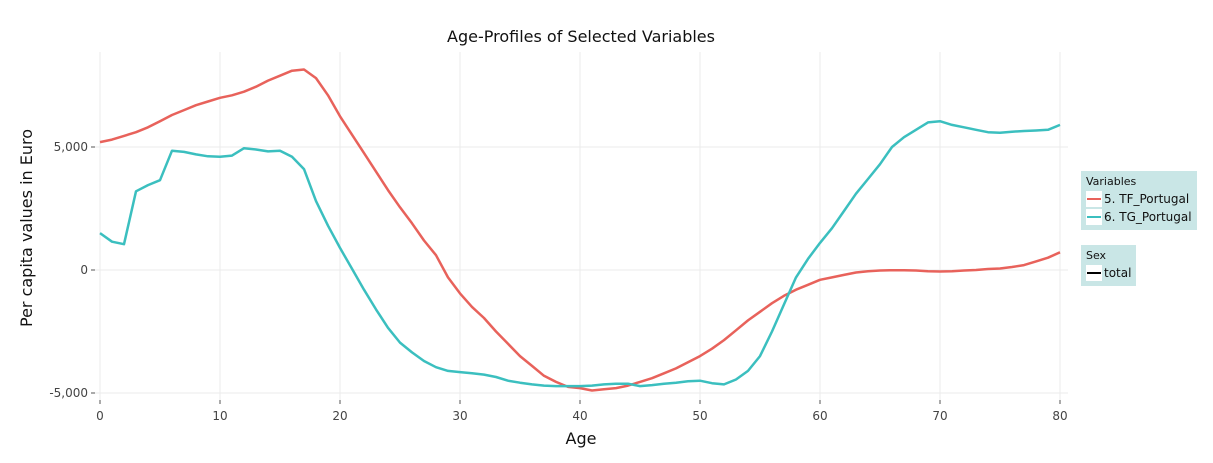 This screenshot has height=463, width=1213. What do you see at coordinates (1096, 255) in the screenshot?
I see `legend-title: Sex` at bounding box center [1096, 255].